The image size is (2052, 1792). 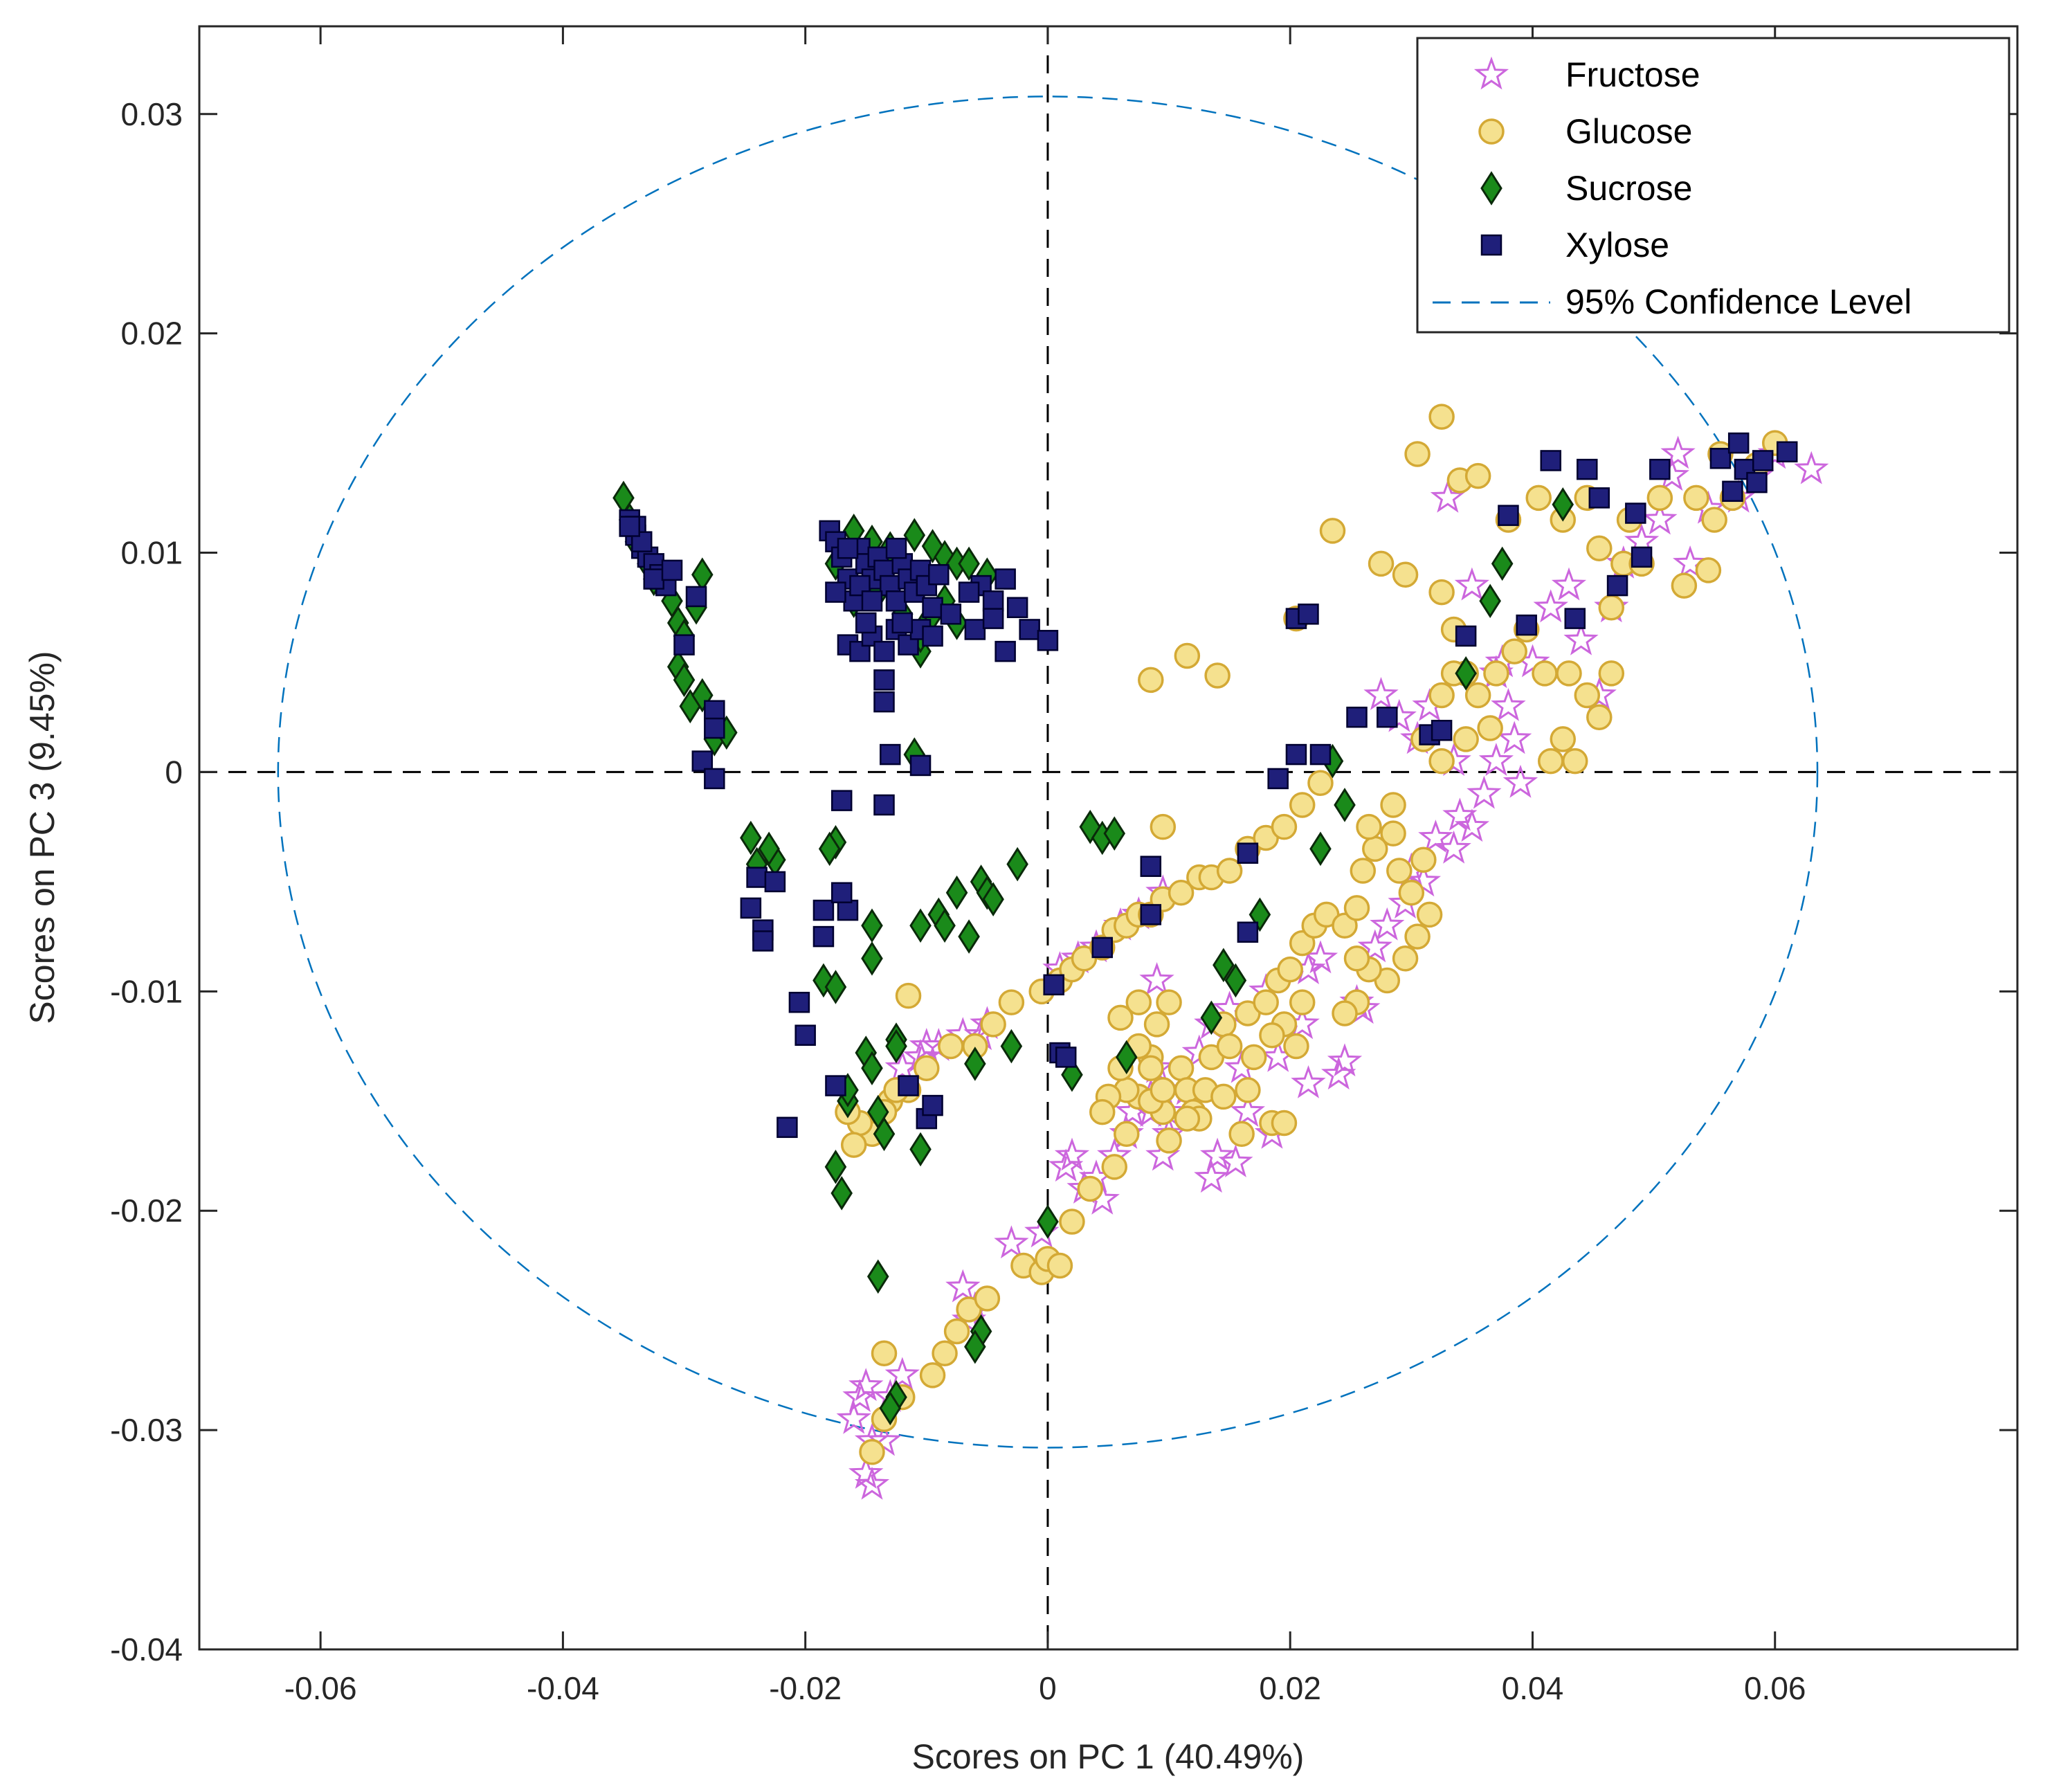 I want to click on legend-entry-sucrose: Sucrose, so click(x=1586, y=188).